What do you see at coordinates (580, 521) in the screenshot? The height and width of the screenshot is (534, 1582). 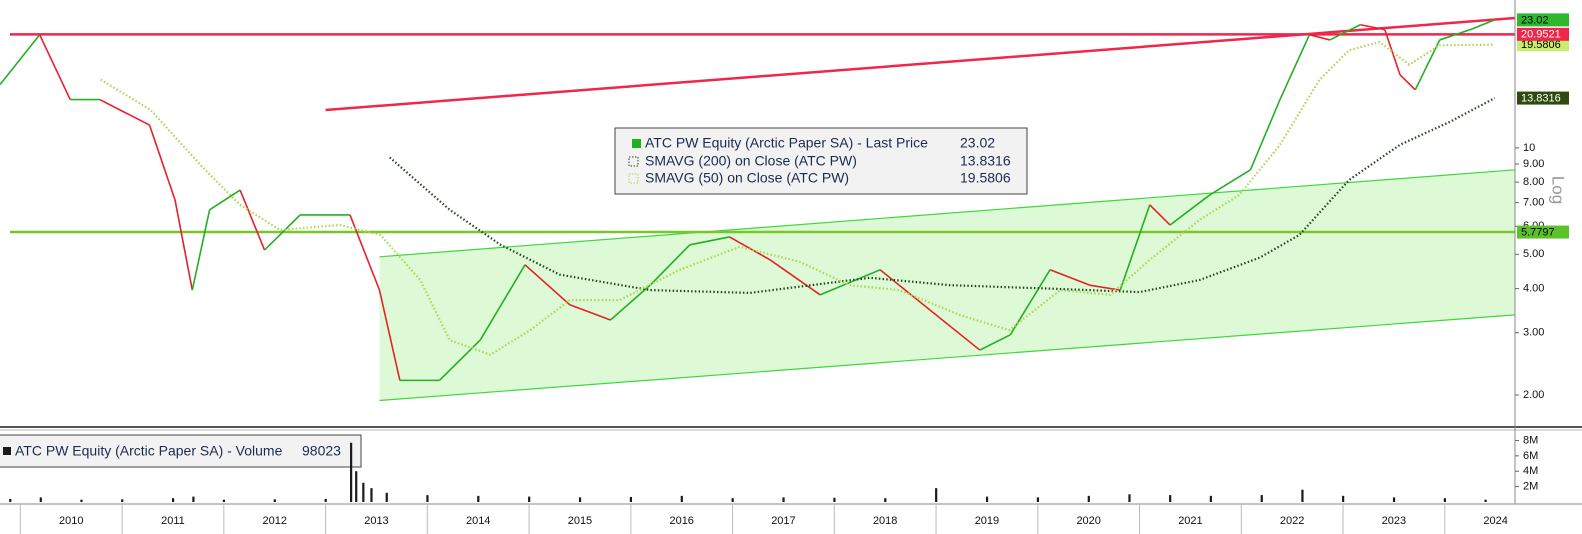 I see `x-tick-label: 2015` at bounding box center [580, 521].